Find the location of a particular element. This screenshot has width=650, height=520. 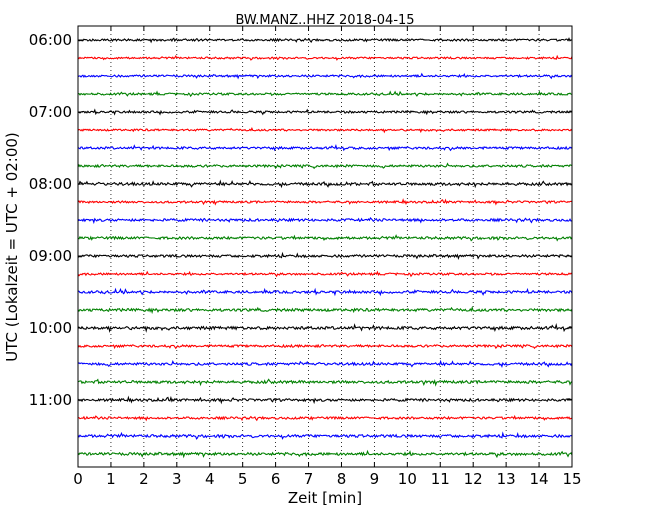

x-tick-label: 13 is located at coordinates (506, 479).